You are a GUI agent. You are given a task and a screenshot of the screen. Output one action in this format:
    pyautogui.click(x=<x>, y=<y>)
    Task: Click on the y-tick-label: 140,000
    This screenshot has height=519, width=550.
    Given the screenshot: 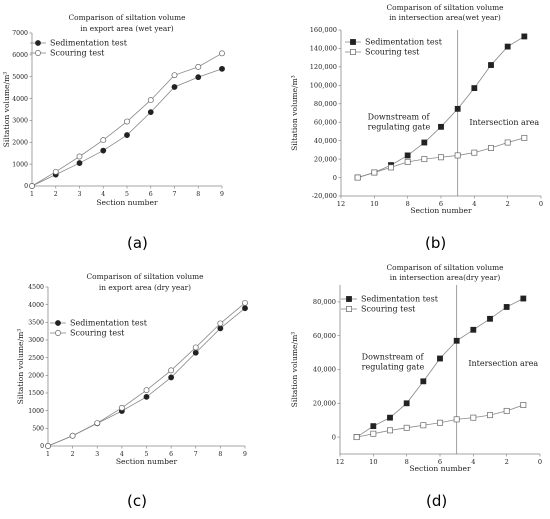 What is the action you would take?
    pyautogui.click(x=323, y=49)
    